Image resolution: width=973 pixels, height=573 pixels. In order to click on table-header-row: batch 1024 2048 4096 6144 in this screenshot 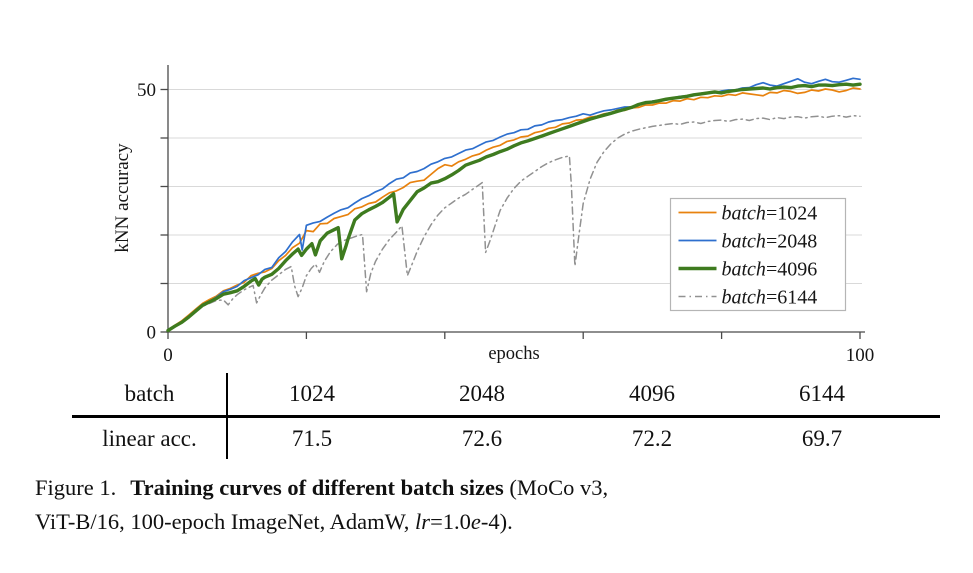, I will do `click(489, 393)`.